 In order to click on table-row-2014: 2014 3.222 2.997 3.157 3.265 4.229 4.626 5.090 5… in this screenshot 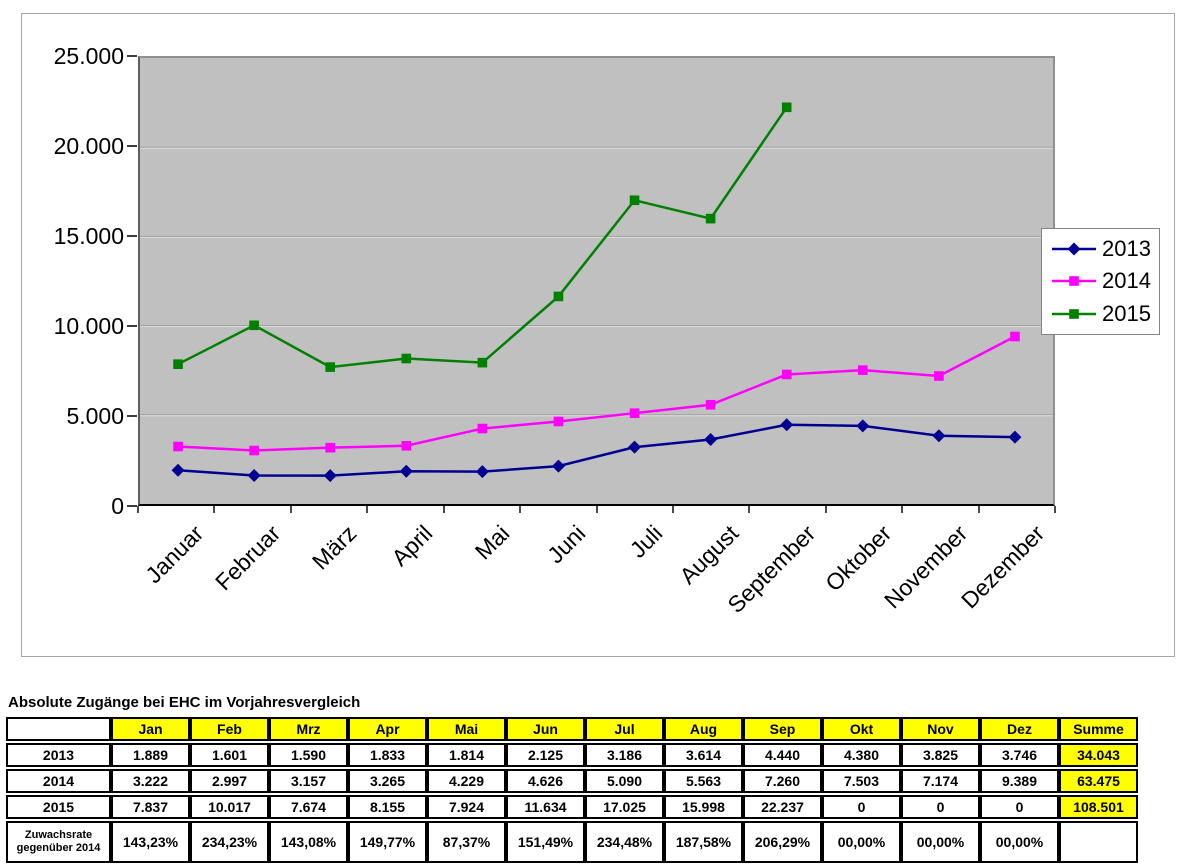, I will do `click(572, 781)`.